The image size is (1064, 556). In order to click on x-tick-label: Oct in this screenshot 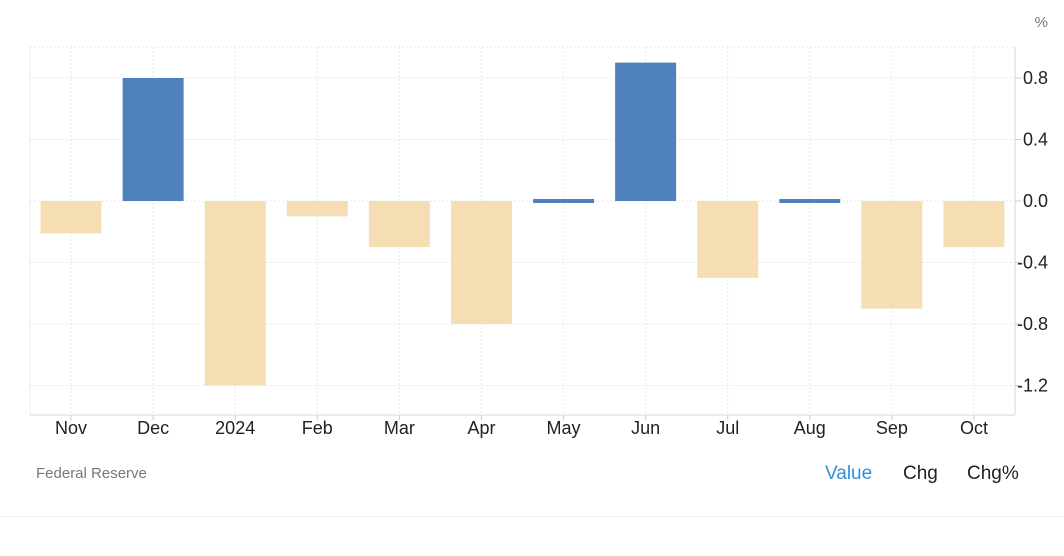, I will do `click(974, 428)`.